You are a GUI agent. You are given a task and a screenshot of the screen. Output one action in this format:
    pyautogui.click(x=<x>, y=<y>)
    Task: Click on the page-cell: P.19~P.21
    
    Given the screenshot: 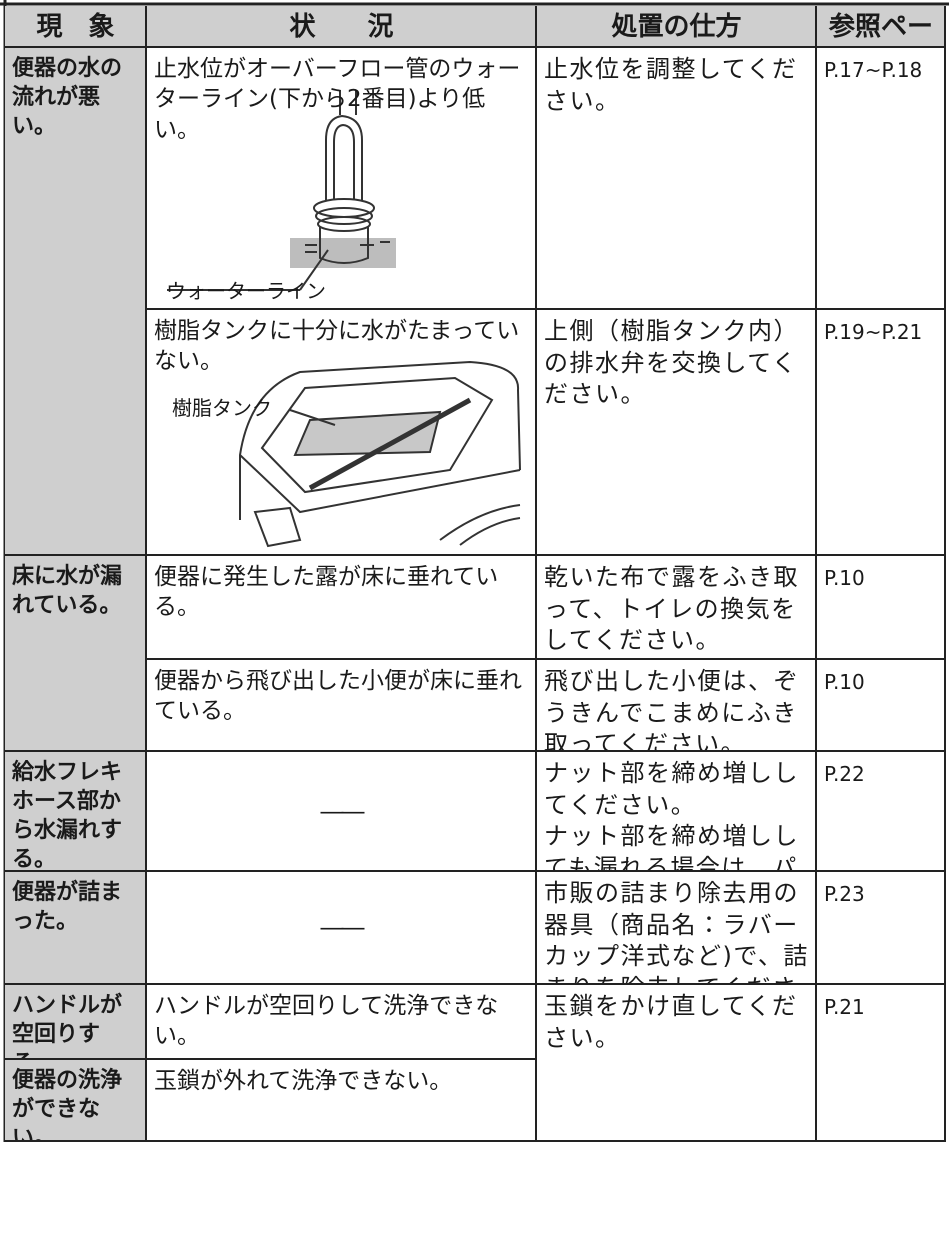 What is the action you would take?
    pyautogui.click(x=881, y=433)
    